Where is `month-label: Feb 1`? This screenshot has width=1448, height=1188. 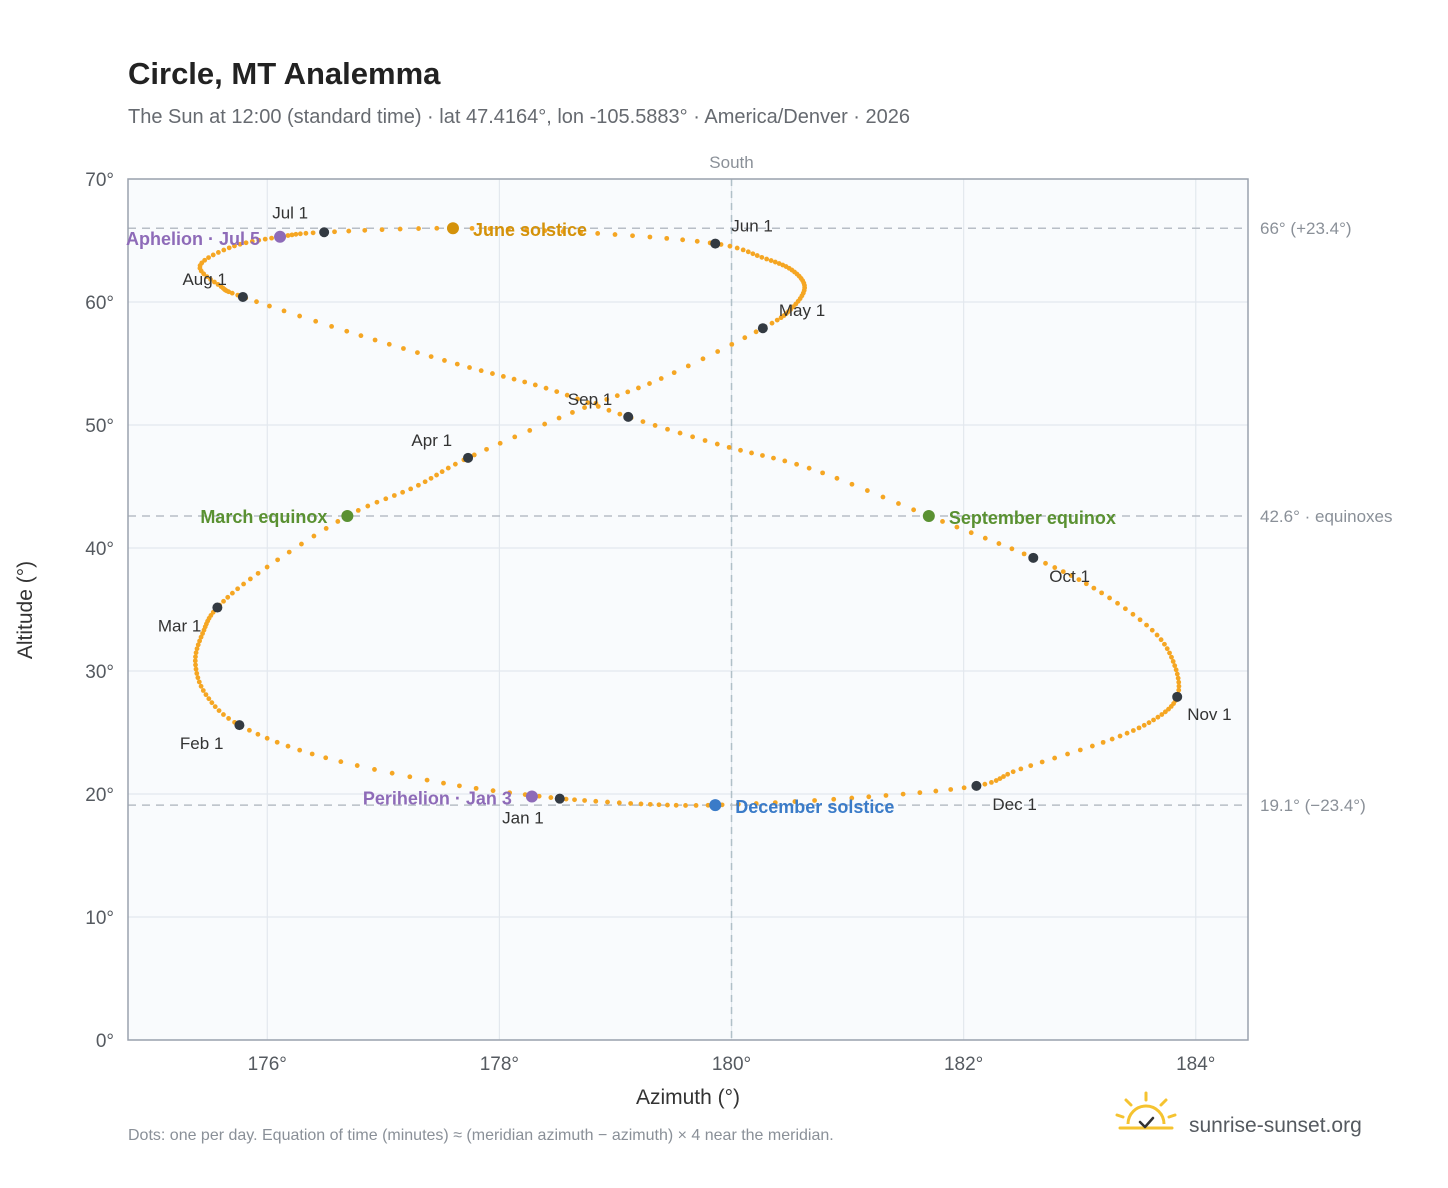
month-label: Feb 1 is located at coordinates (201, 743).